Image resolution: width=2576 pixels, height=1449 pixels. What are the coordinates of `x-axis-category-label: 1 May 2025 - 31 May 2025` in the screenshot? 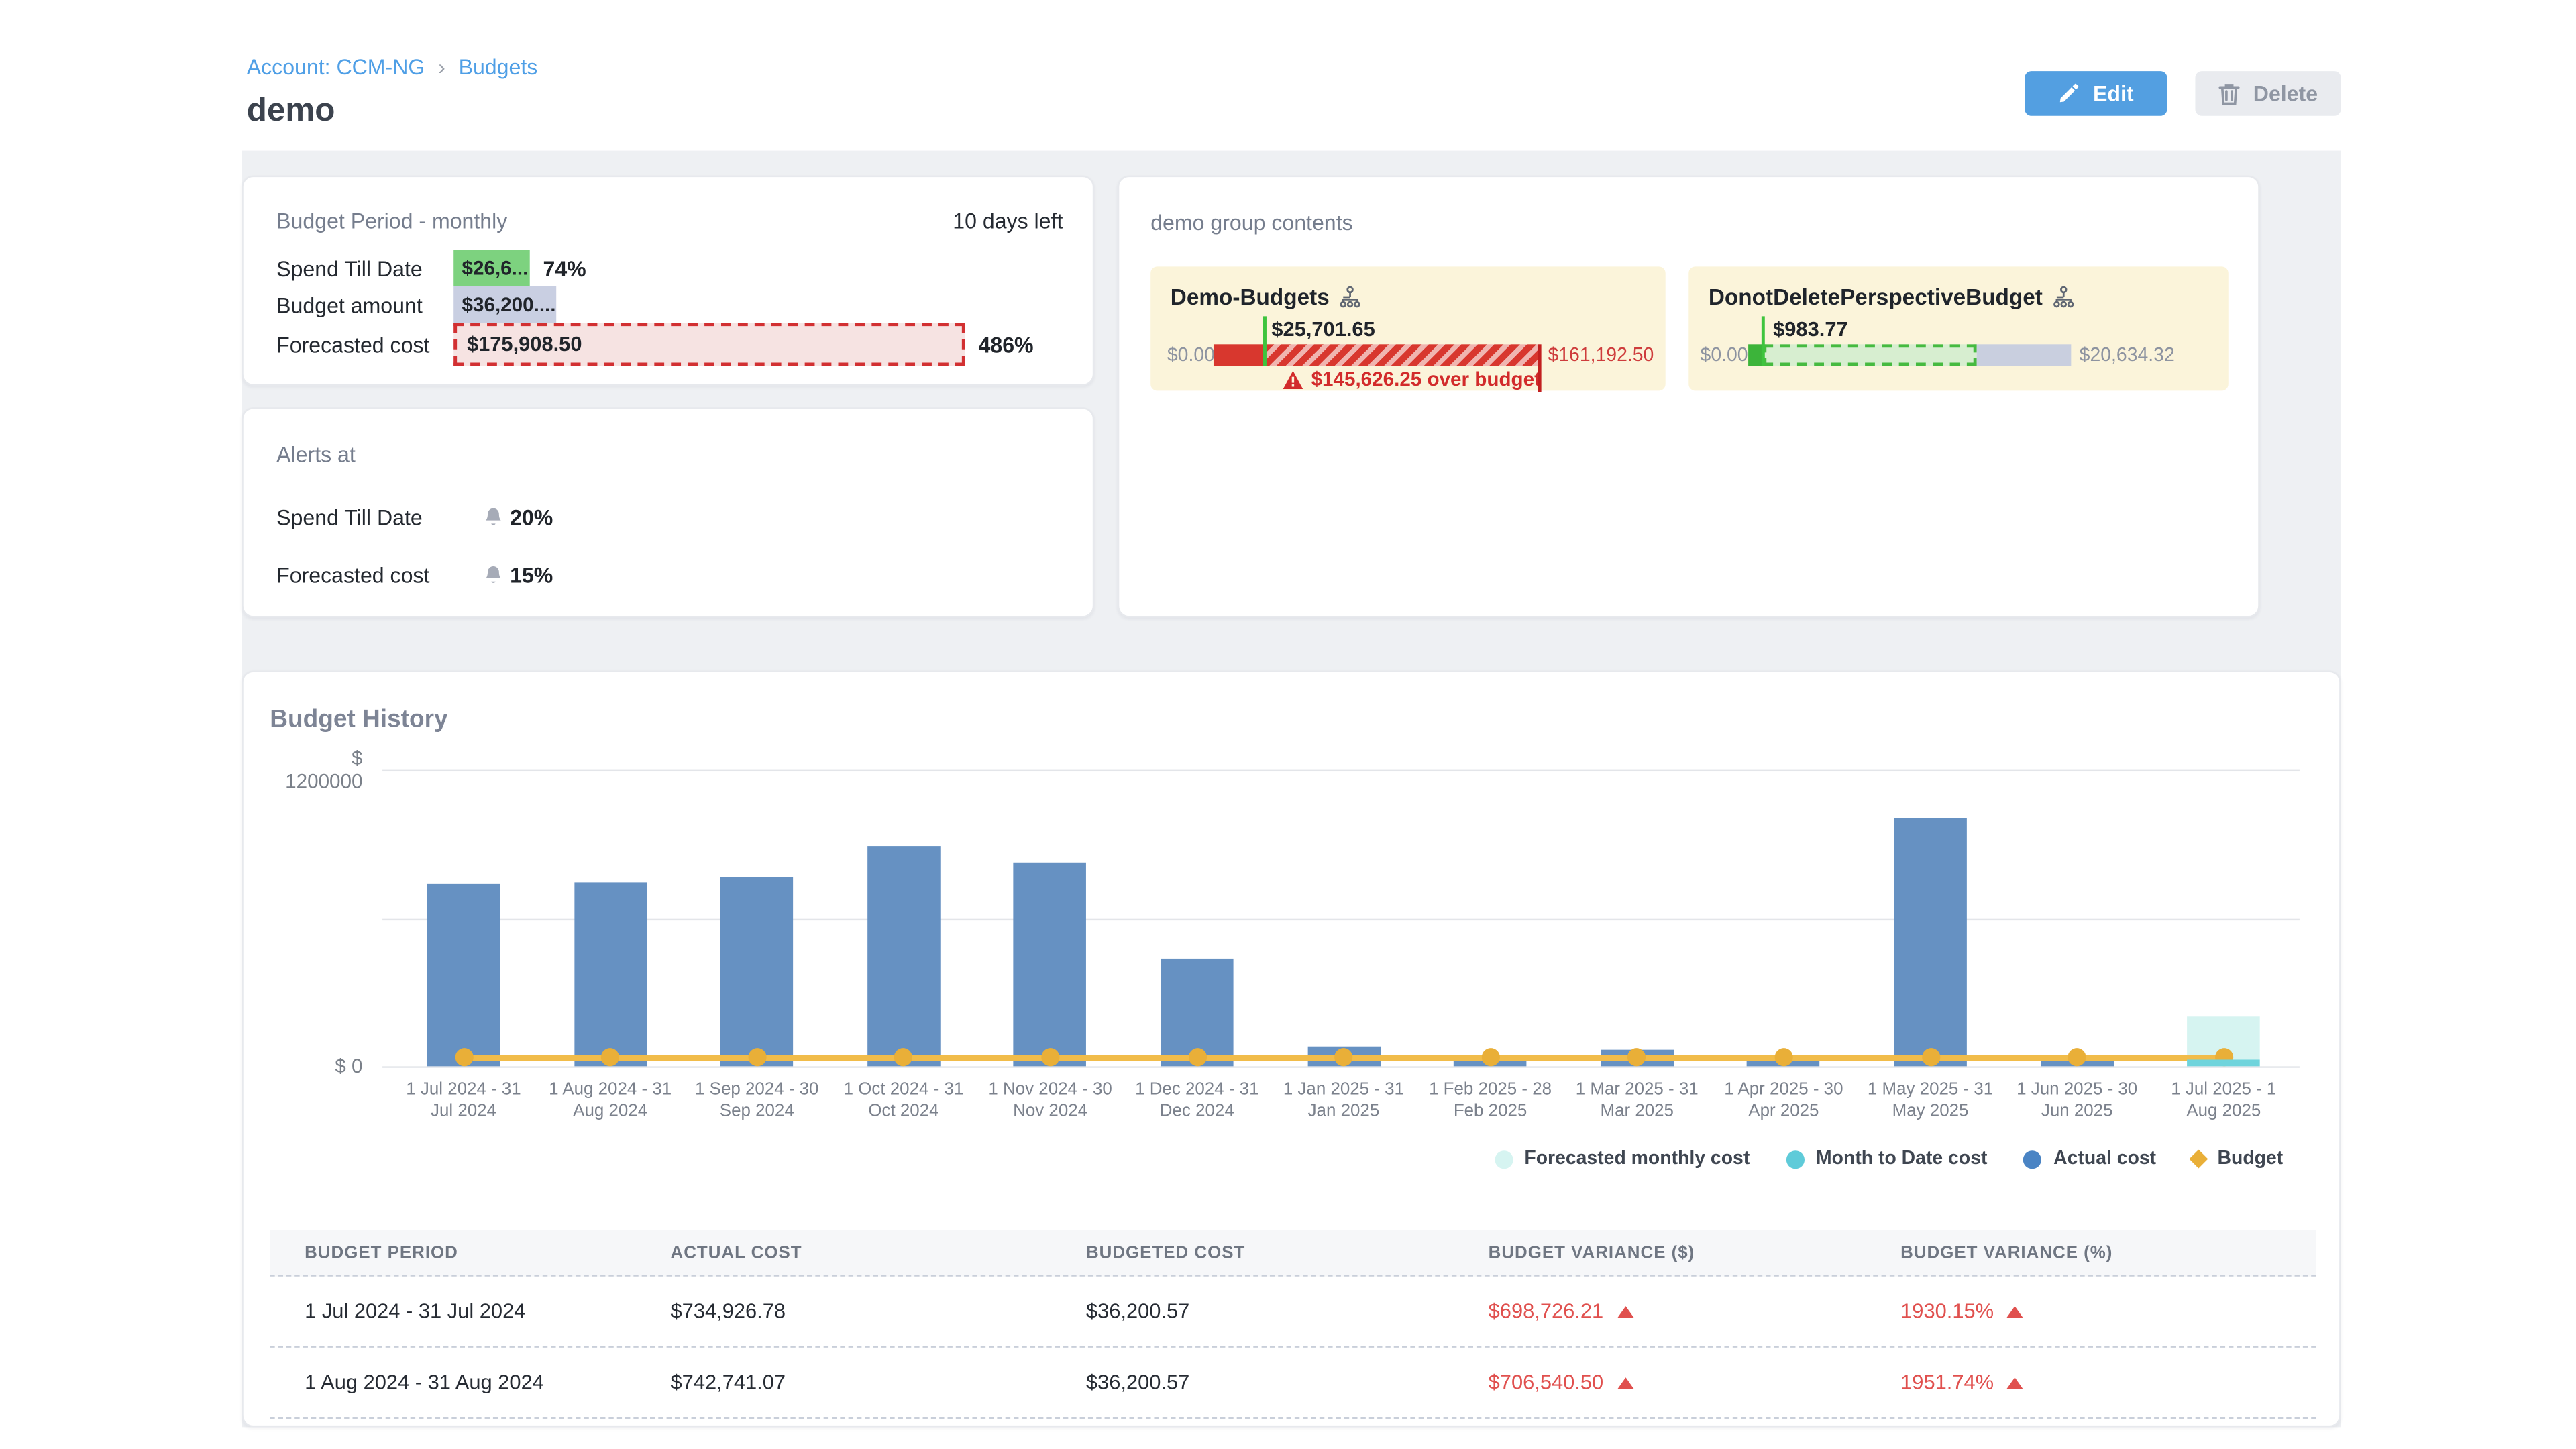 It's located at (1930, 1100).